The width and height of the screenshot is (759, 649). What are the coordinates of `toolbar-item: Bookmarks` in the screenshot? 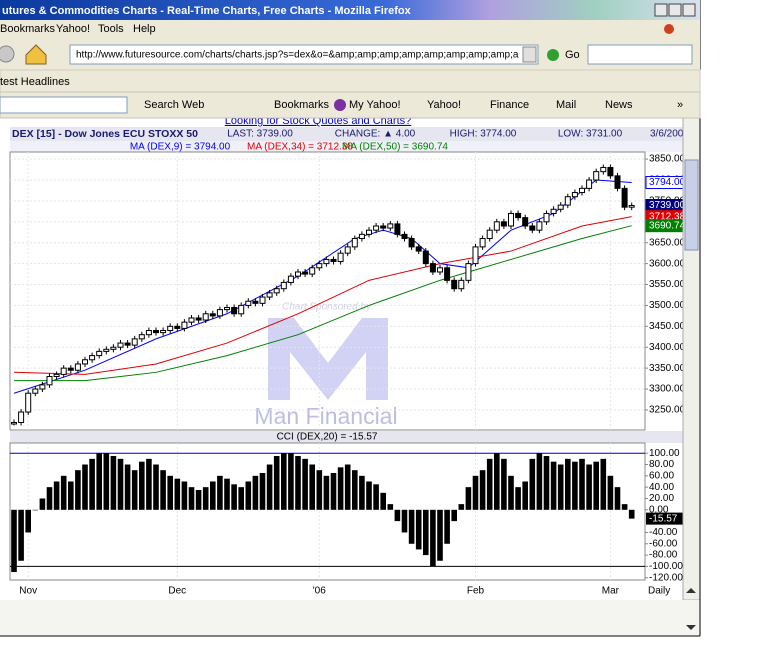 It's located at (302, 105).